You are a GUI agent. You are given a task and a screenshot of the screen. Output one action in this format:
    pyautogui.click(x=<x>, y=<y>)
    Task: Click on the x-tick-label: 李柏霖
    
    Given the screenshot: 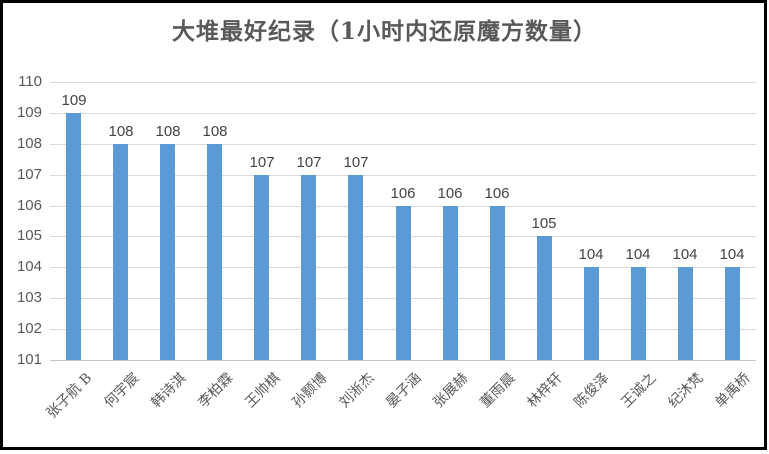 What is the action you would take?
    pyautogui.click(x=216, y=391)
    